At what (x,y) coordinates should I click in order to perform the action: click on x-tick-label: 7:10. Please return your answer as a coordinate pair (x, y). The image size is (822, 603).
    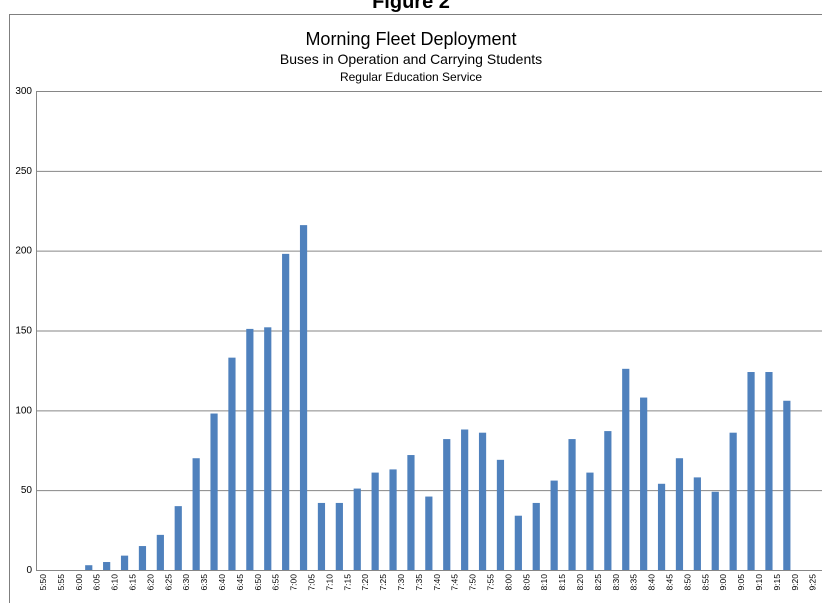
    Looking at the image, I should click on (329, 582).